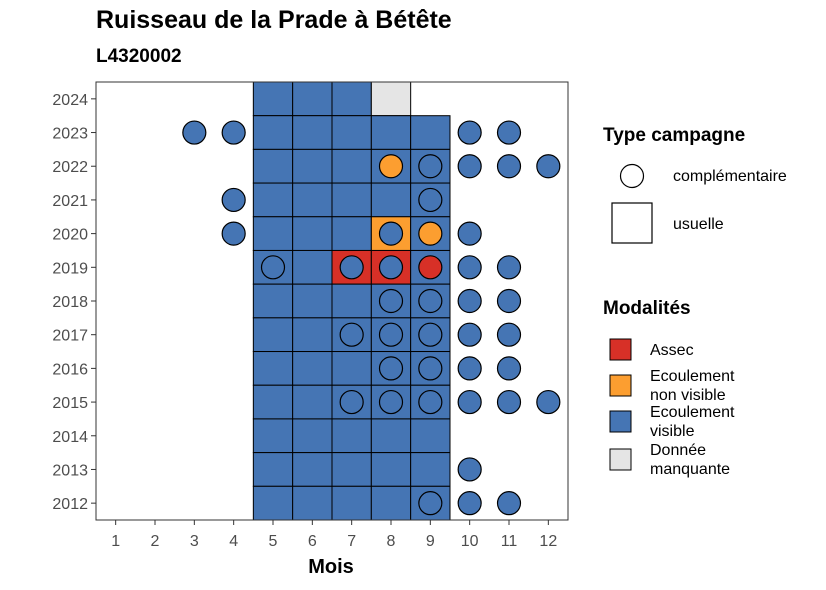  What do you see at coordinates (115, 541) in the screenshot?
I see `x-tick-label: 1` at bounding box center [115, 541].